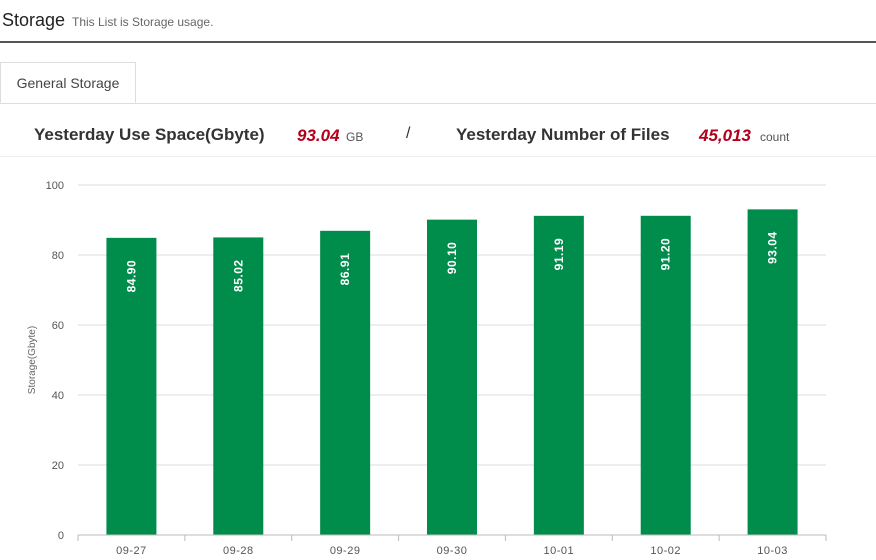 This screenshot has width=876, height=560. I want to click on use-space-label: Yesterday Use Space(Gbyte), so click(149, 134).